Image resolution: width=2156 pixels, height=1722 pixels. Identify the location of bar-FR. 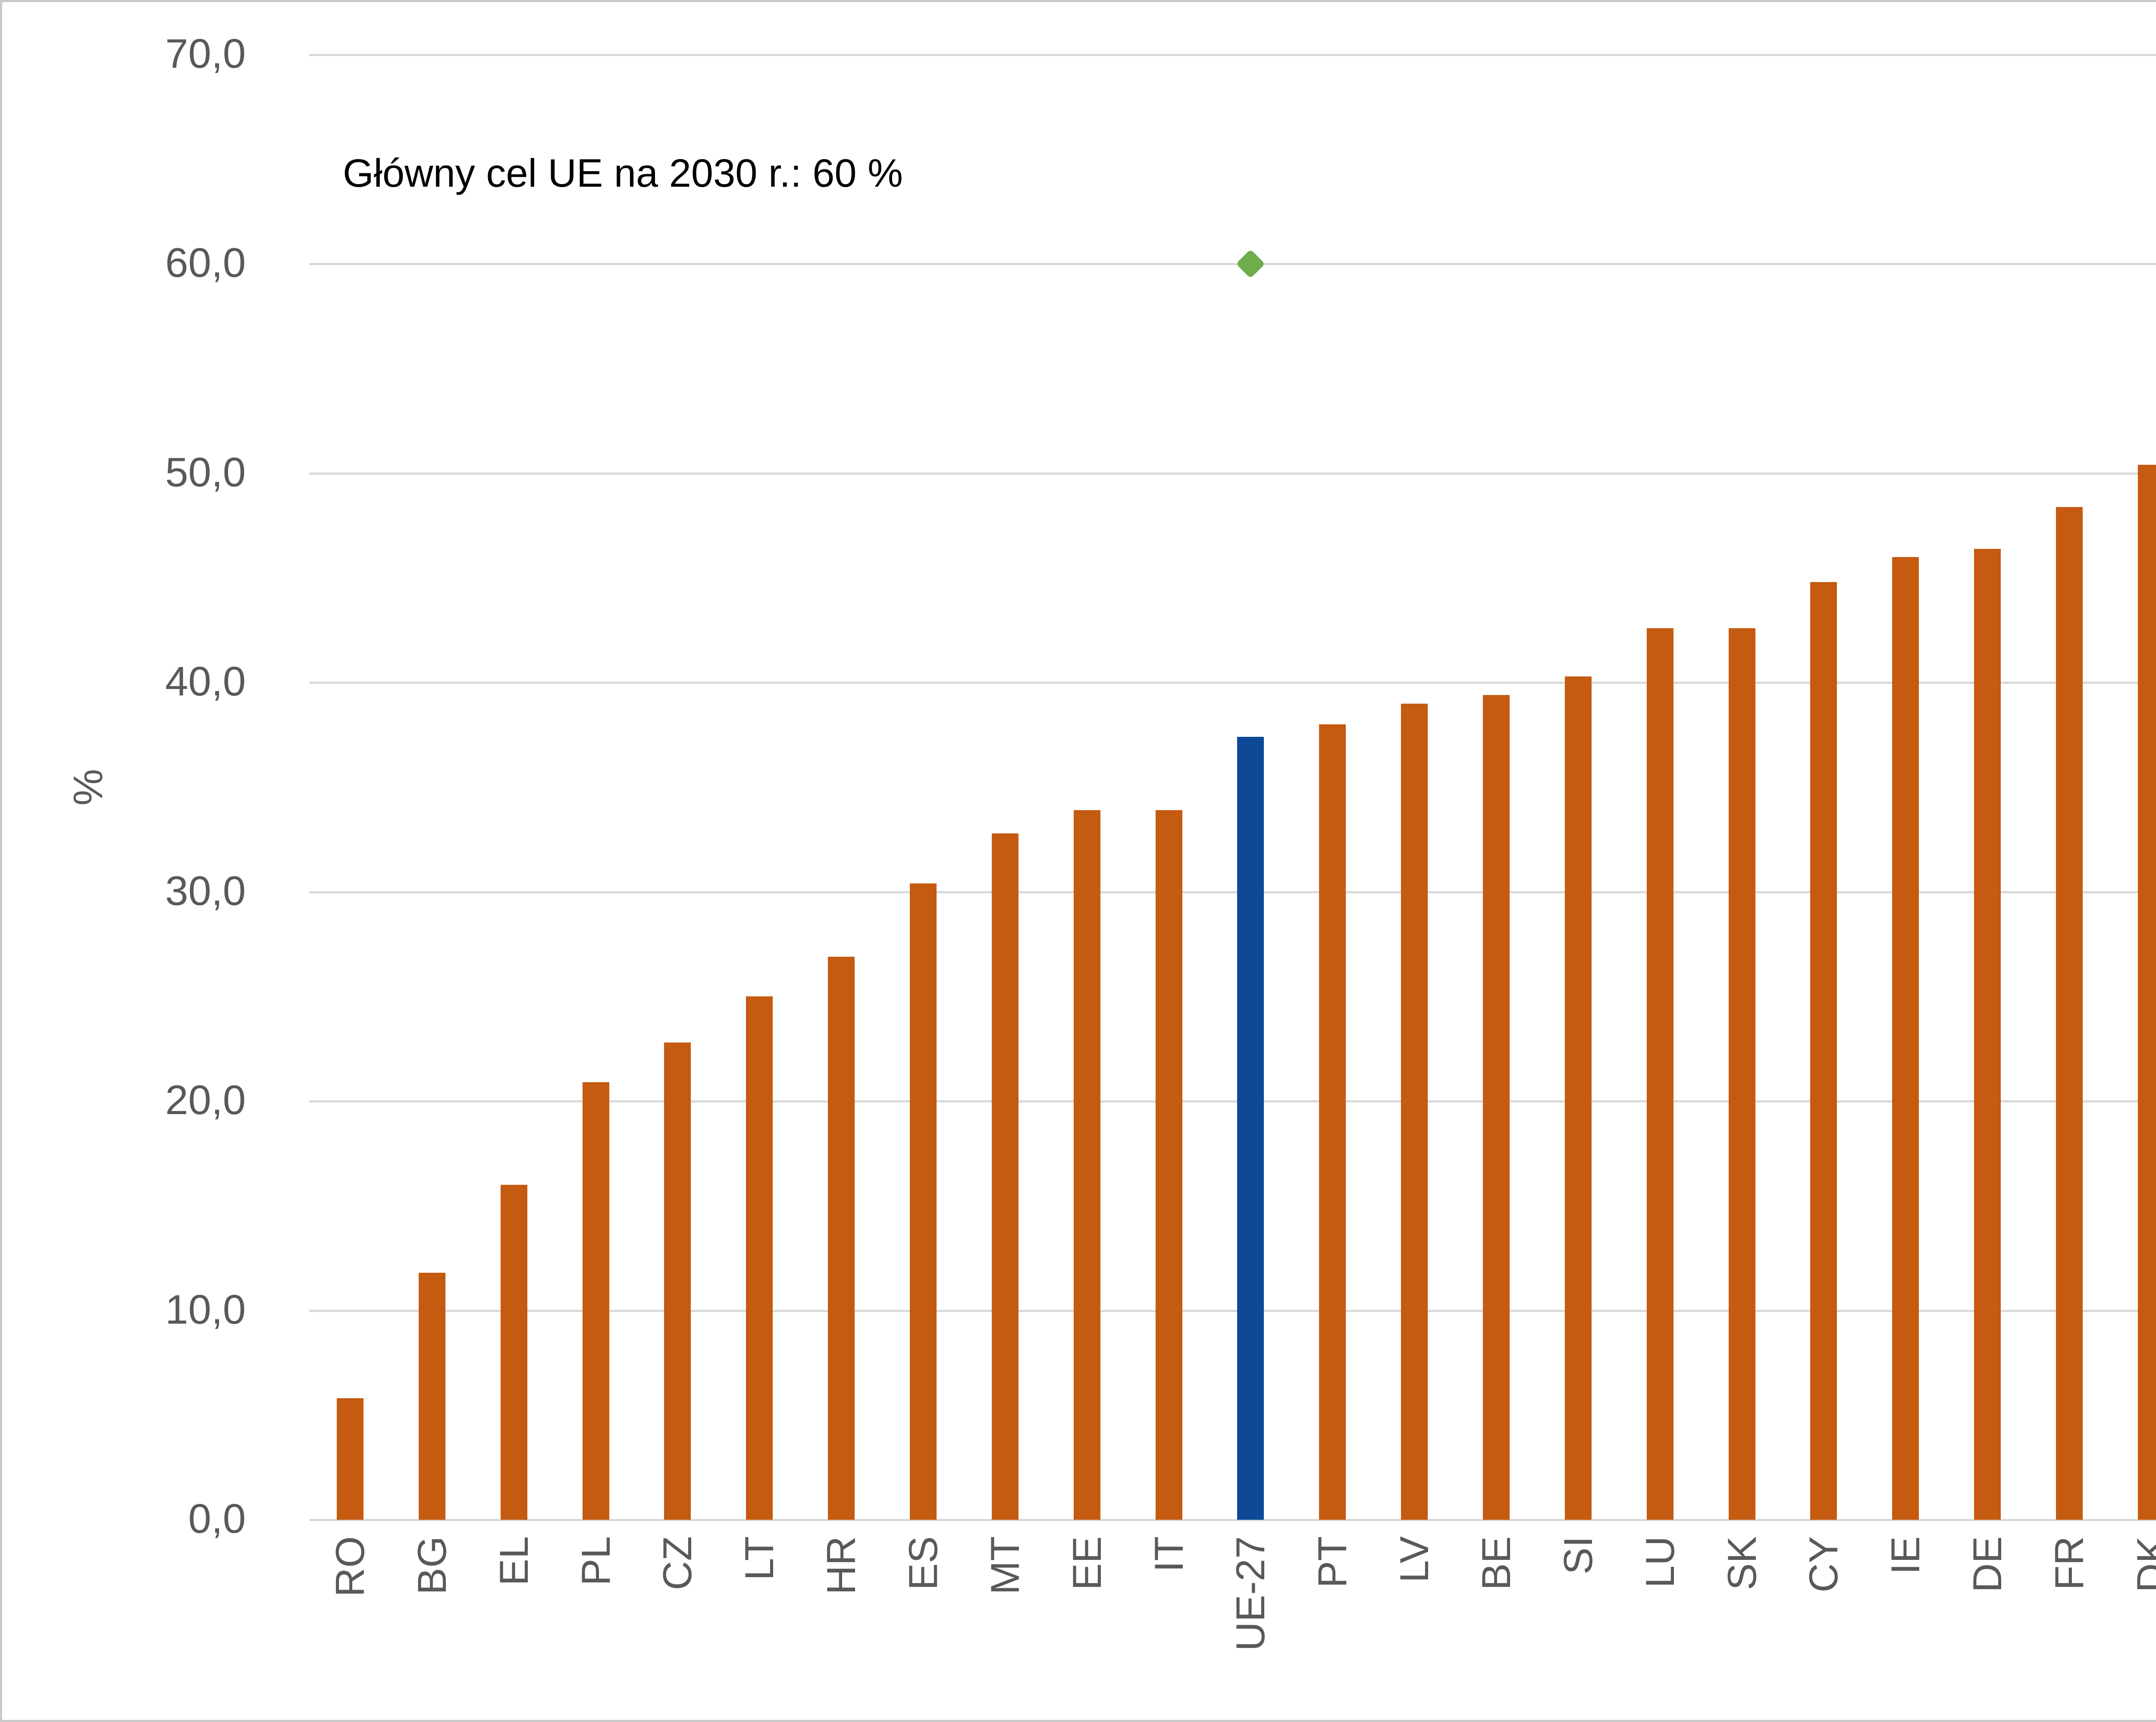
(2069, 1013).